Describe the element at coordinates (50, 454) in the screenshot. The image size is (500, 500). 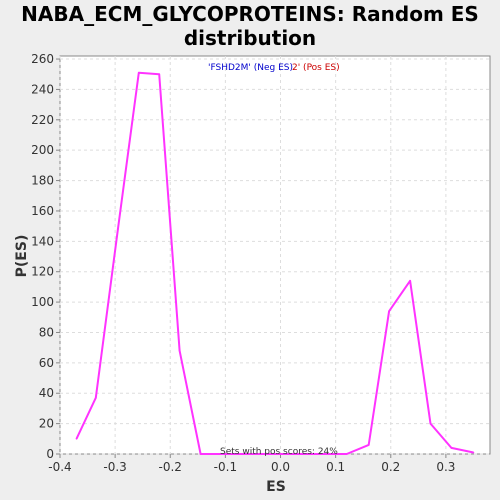
I see `y-tick-label: 0` at that location.